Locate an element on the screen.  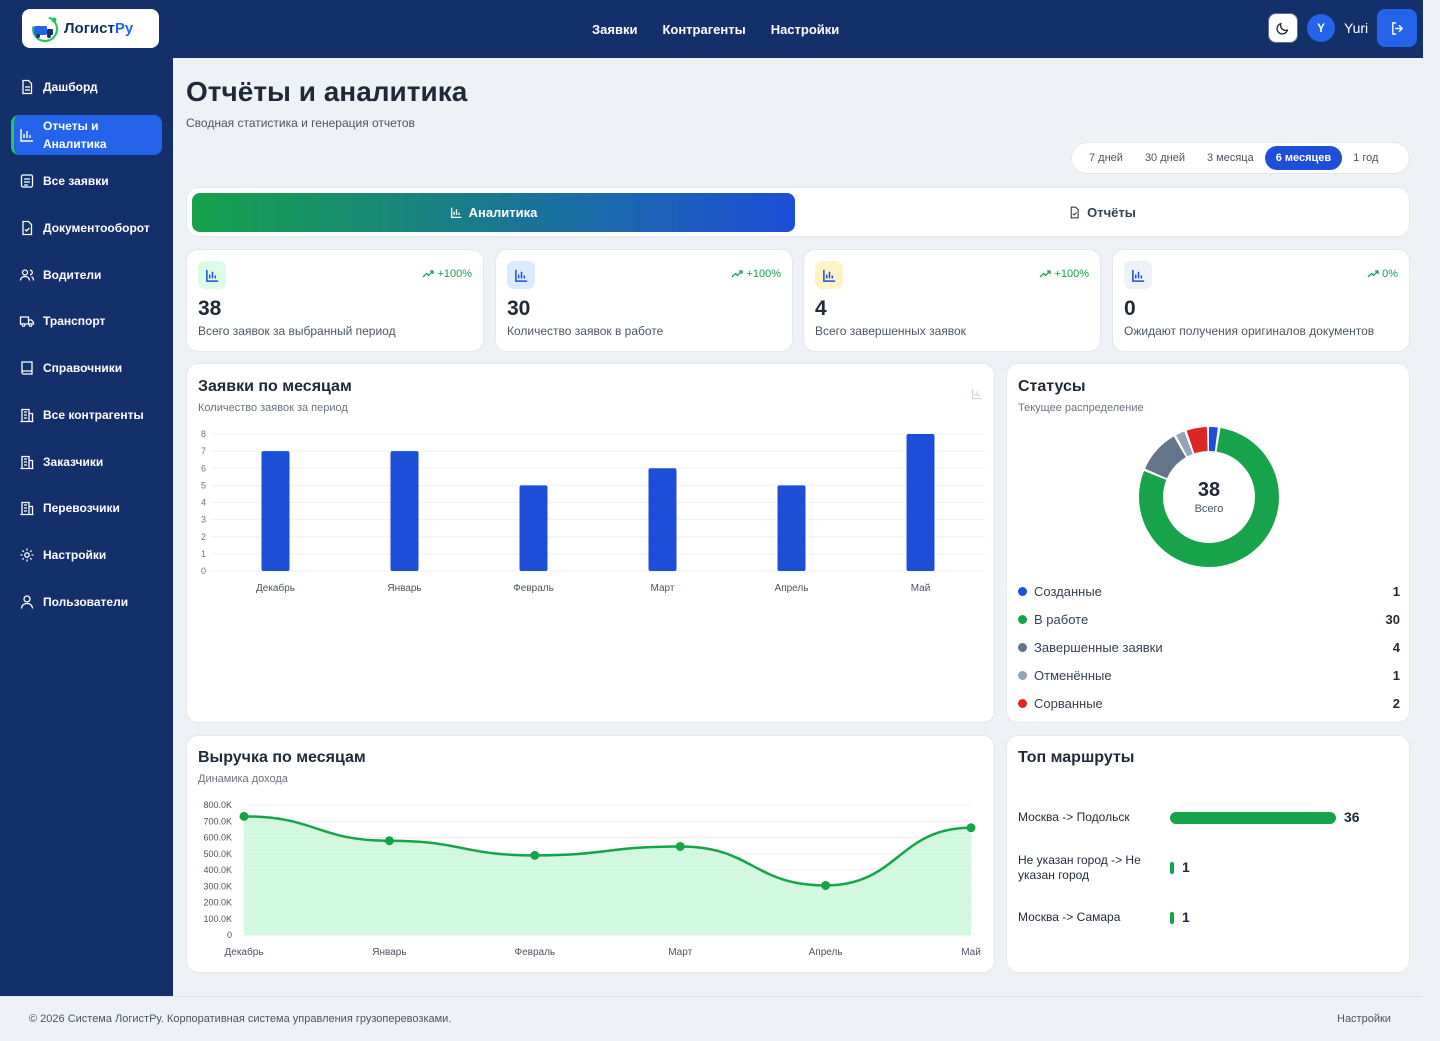
gear-icon is located at coordinates (27, 555).